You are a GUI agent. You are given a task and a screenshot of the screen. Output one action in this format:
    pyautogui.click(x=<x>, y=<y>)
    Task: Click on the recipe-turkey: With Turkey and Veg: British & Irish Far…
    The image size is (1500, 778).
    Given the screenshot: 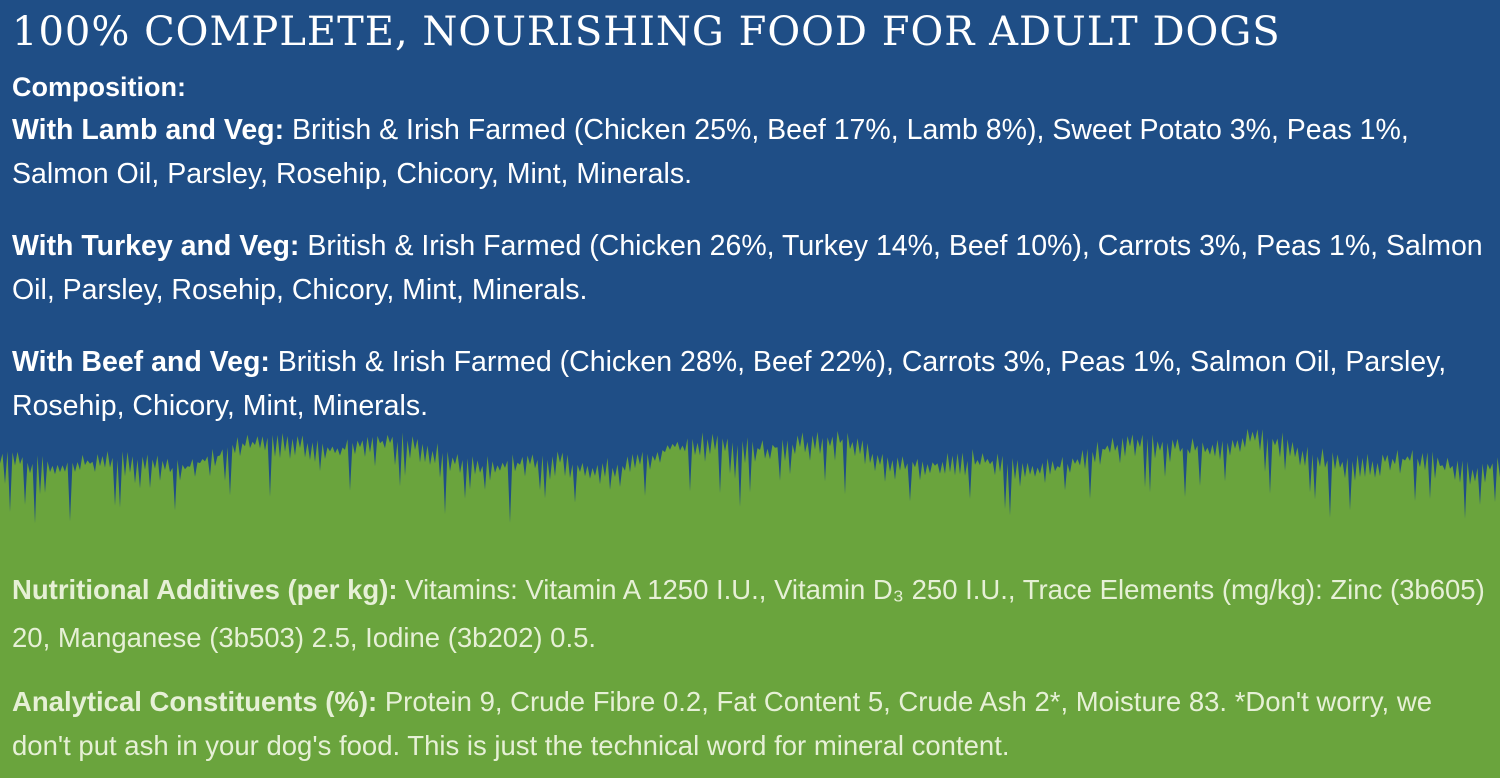 What is the action you would take?
    pyautogui.click(x=752, y=268)
    